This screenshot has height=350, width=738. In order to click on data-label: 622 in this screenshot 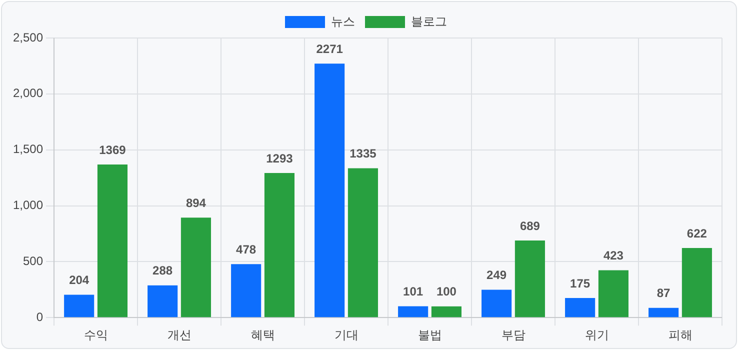, I will do `click(697, 233)`.